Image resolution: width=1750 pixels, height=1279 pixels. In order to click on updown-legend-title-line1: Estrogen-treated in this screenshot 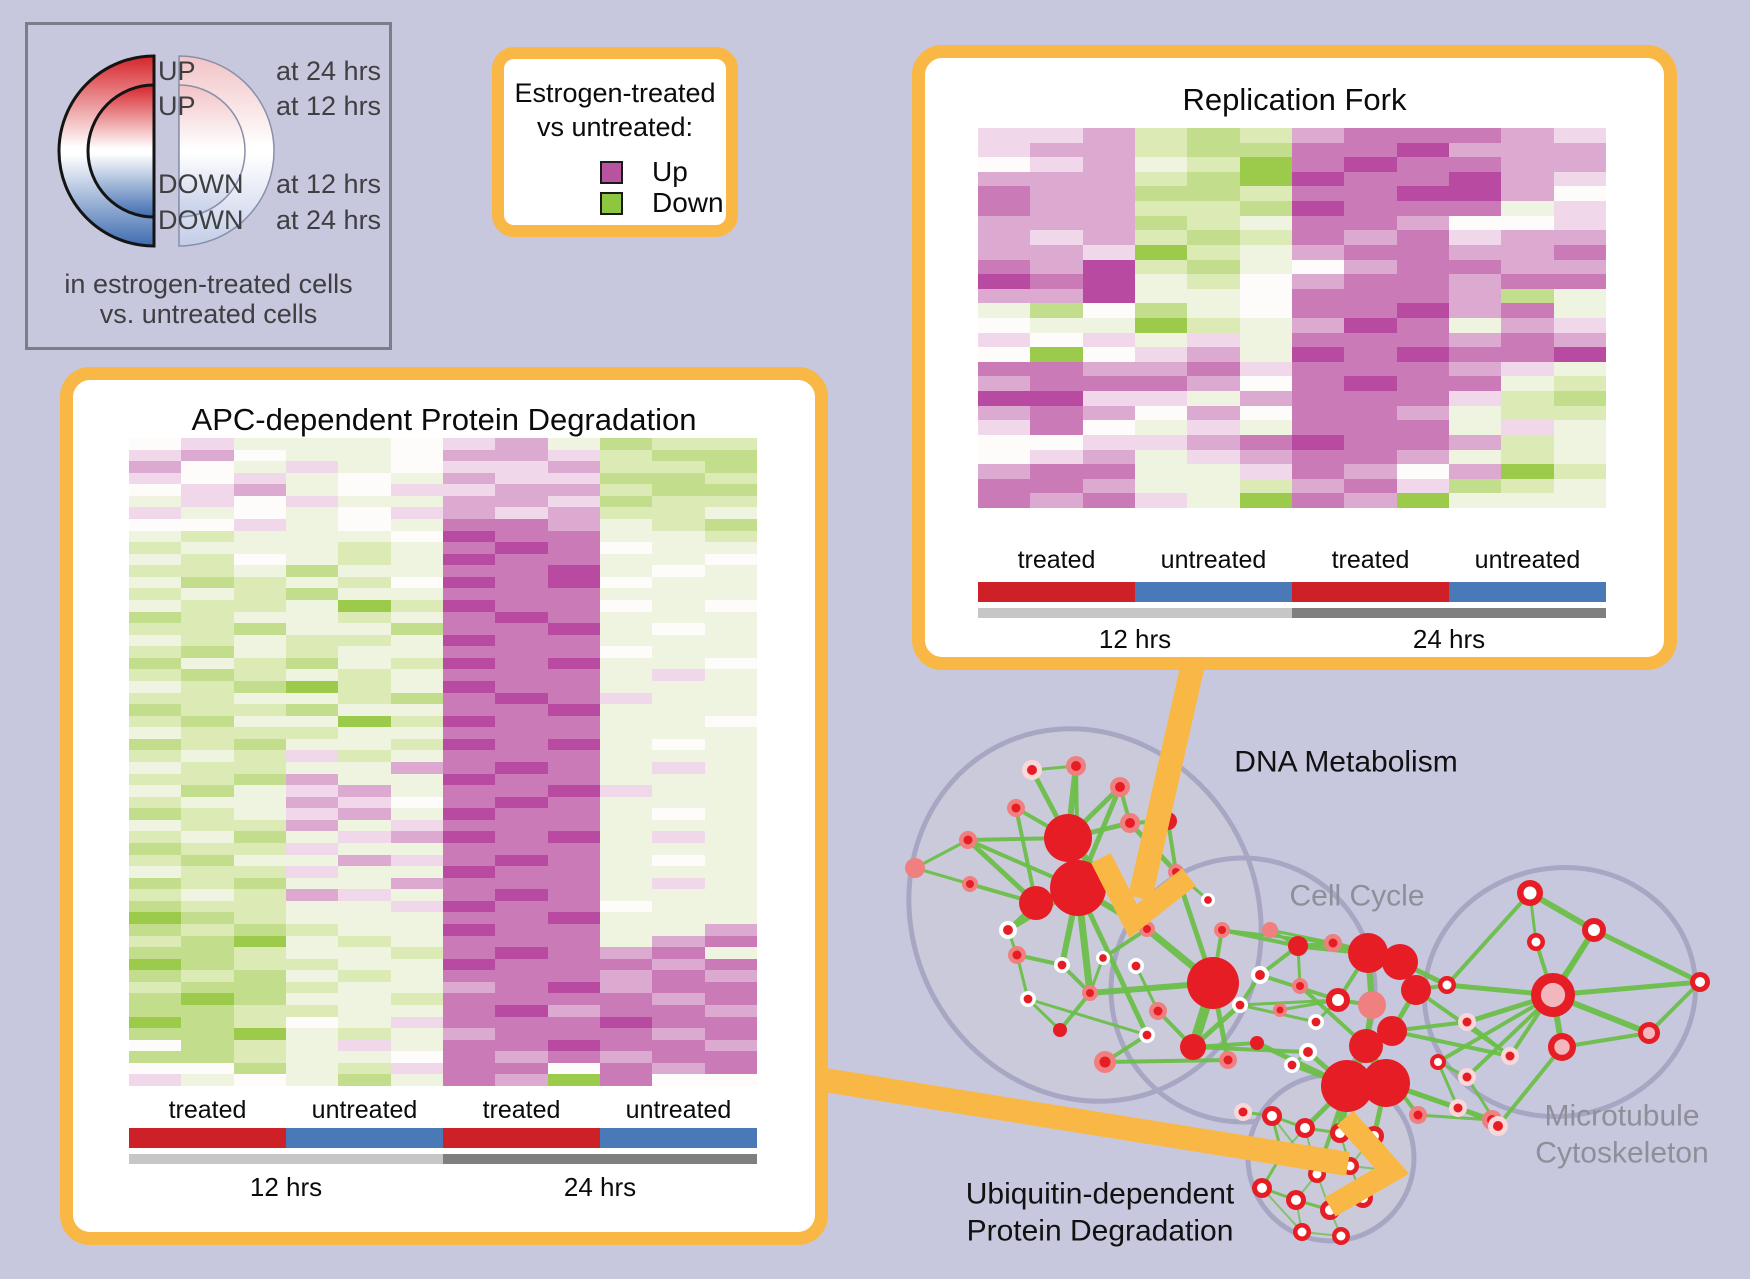, I will do `click(615, 93)`.